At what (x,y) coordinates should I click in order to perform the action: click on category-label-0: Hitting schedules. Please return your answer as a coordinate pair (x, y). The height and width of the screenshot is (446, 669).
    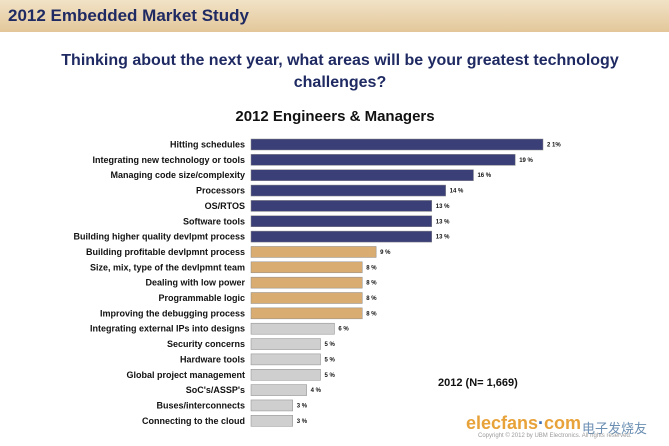
    Looking at the image, I should click on (207, 145).